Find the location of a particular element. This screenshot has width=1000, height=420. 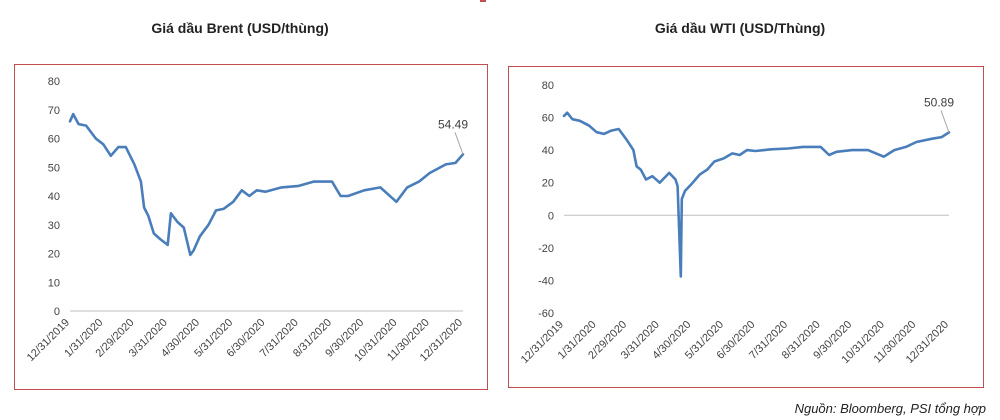

wti-chart-title: Giá dầu WTI (USD/Thùng) is located at coordinates (740, 28).